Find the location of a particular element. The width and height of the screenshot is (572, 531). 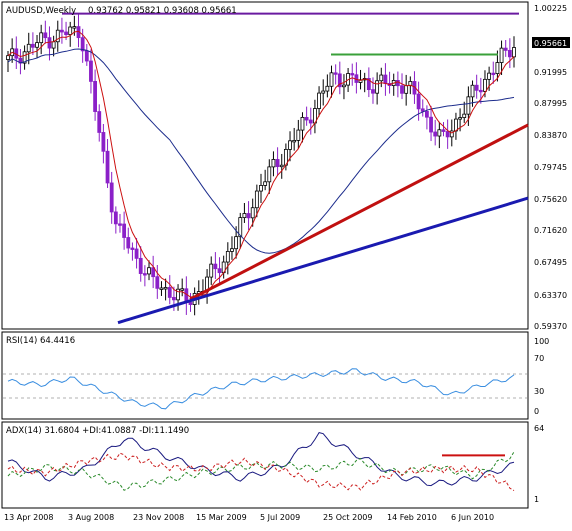

rsi-ytick-label: 0 is located at coordinates (536, 411).